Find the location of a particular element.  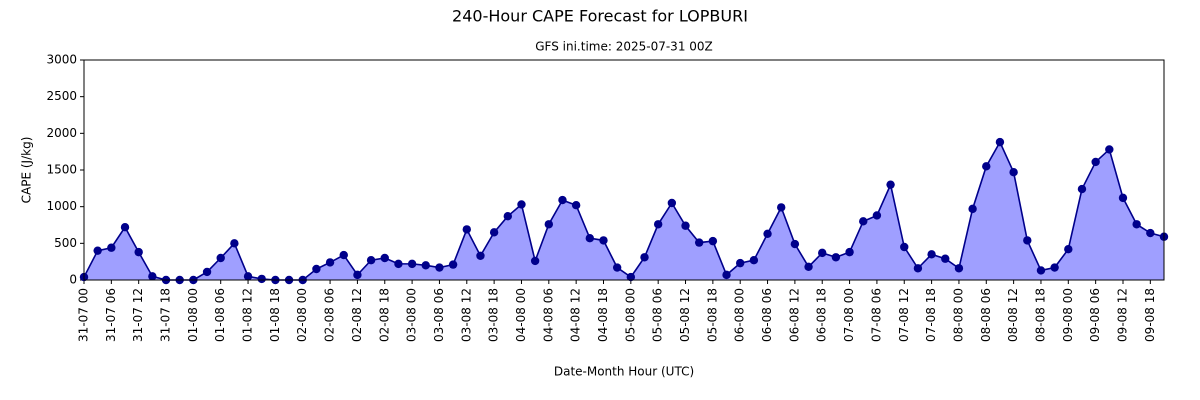

x-tick-label: 05-08 00 is located at coordinates (630, 315).